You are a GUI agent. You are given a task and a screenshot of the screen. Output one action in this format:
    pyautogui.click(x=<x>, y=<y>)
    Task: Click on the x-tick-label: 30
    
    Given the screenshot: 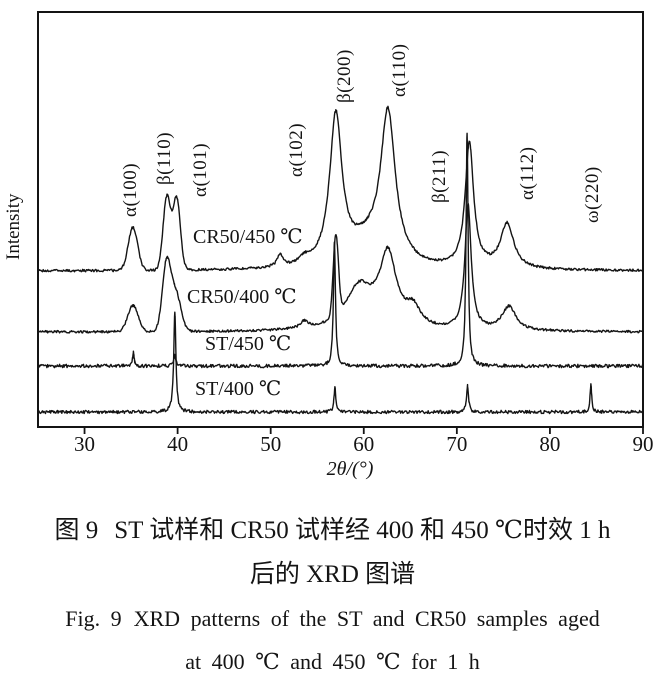 What is the action you would take?
    pyautogui.click(x=85, y=444)
    